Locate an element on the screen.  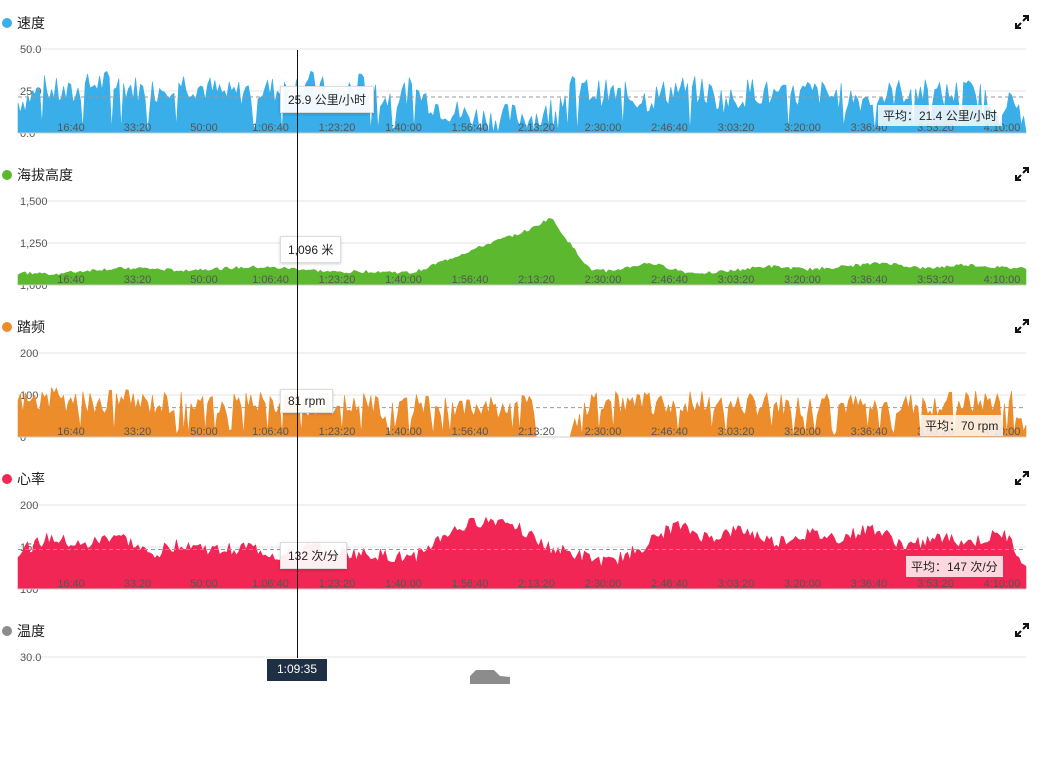
heart_rate-series-area is located at coordinates (522, 553).